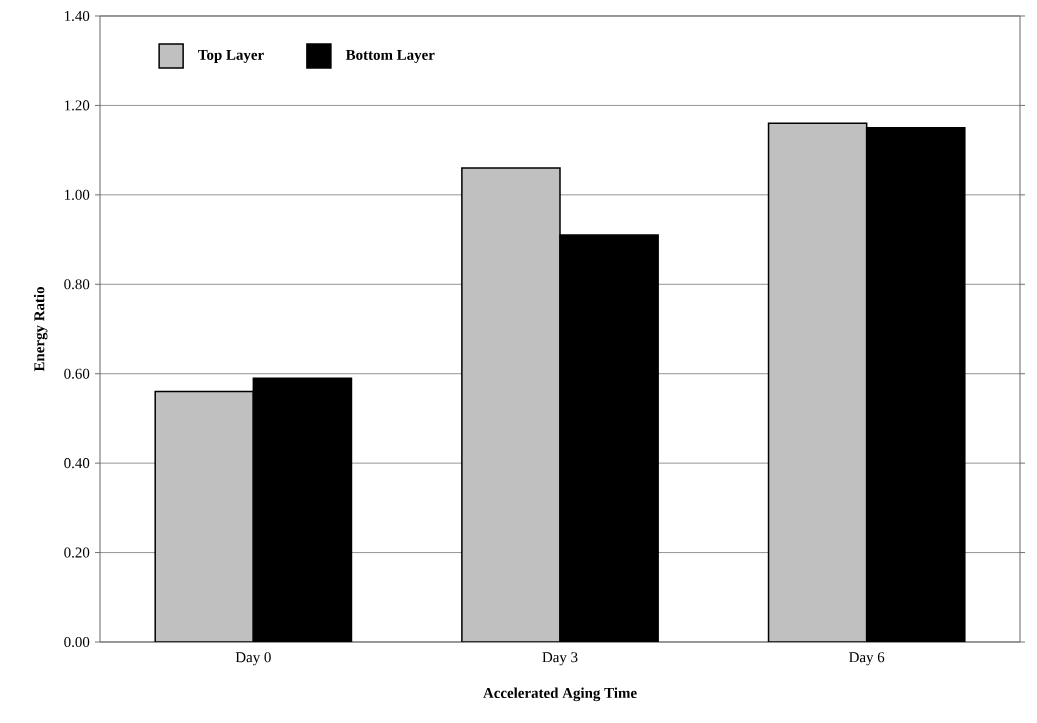 This screenshot has width=1037, height=723. I want to click on y-tick-label: 0.00, so click(77, 642).